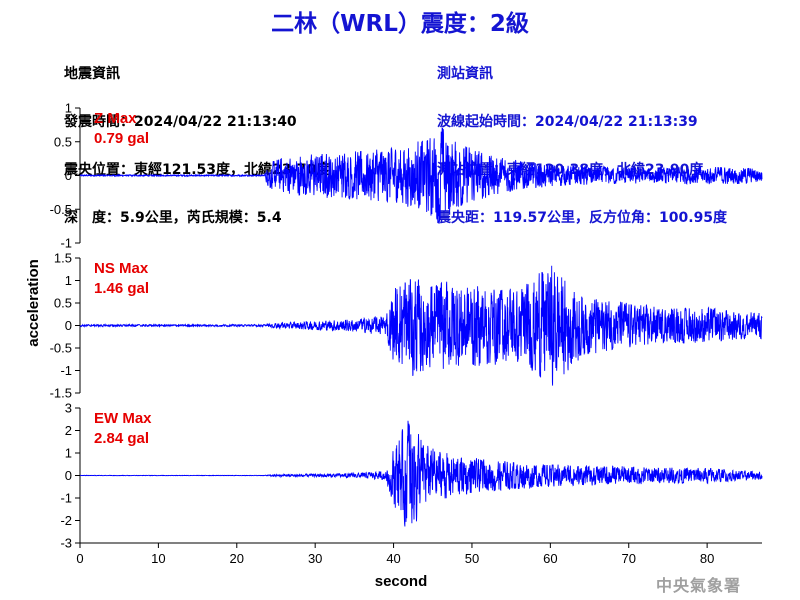 The image size is (800, 600). Describe the element at coordinates (63, 258) in the screenshot. I see `y-tick-label: 1.5` at that location.